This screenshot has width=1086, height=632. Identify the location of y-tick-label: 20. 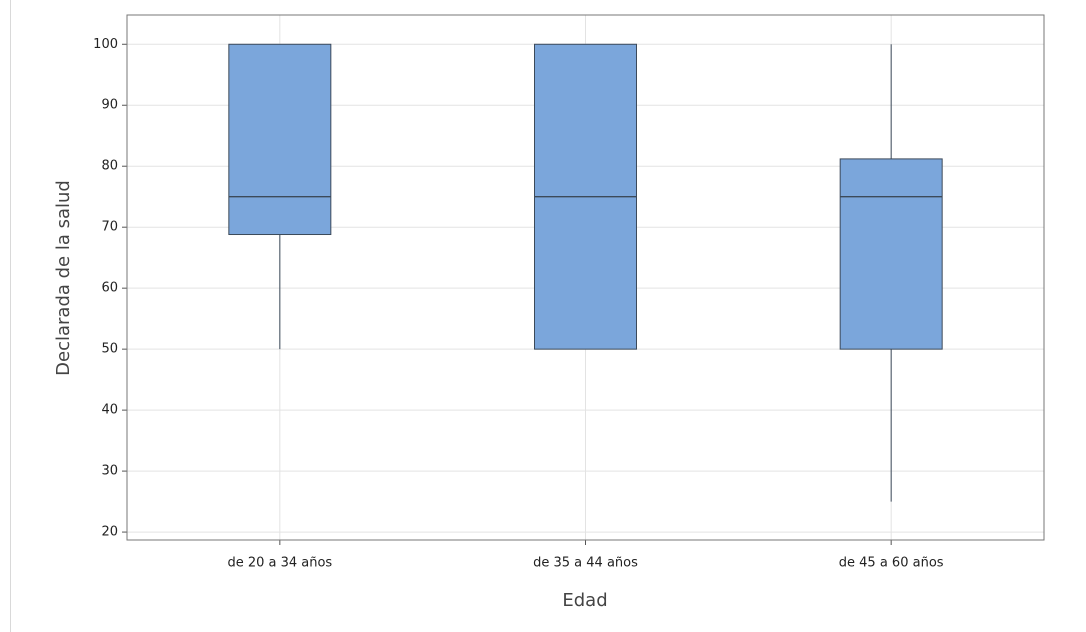
(109, 532).